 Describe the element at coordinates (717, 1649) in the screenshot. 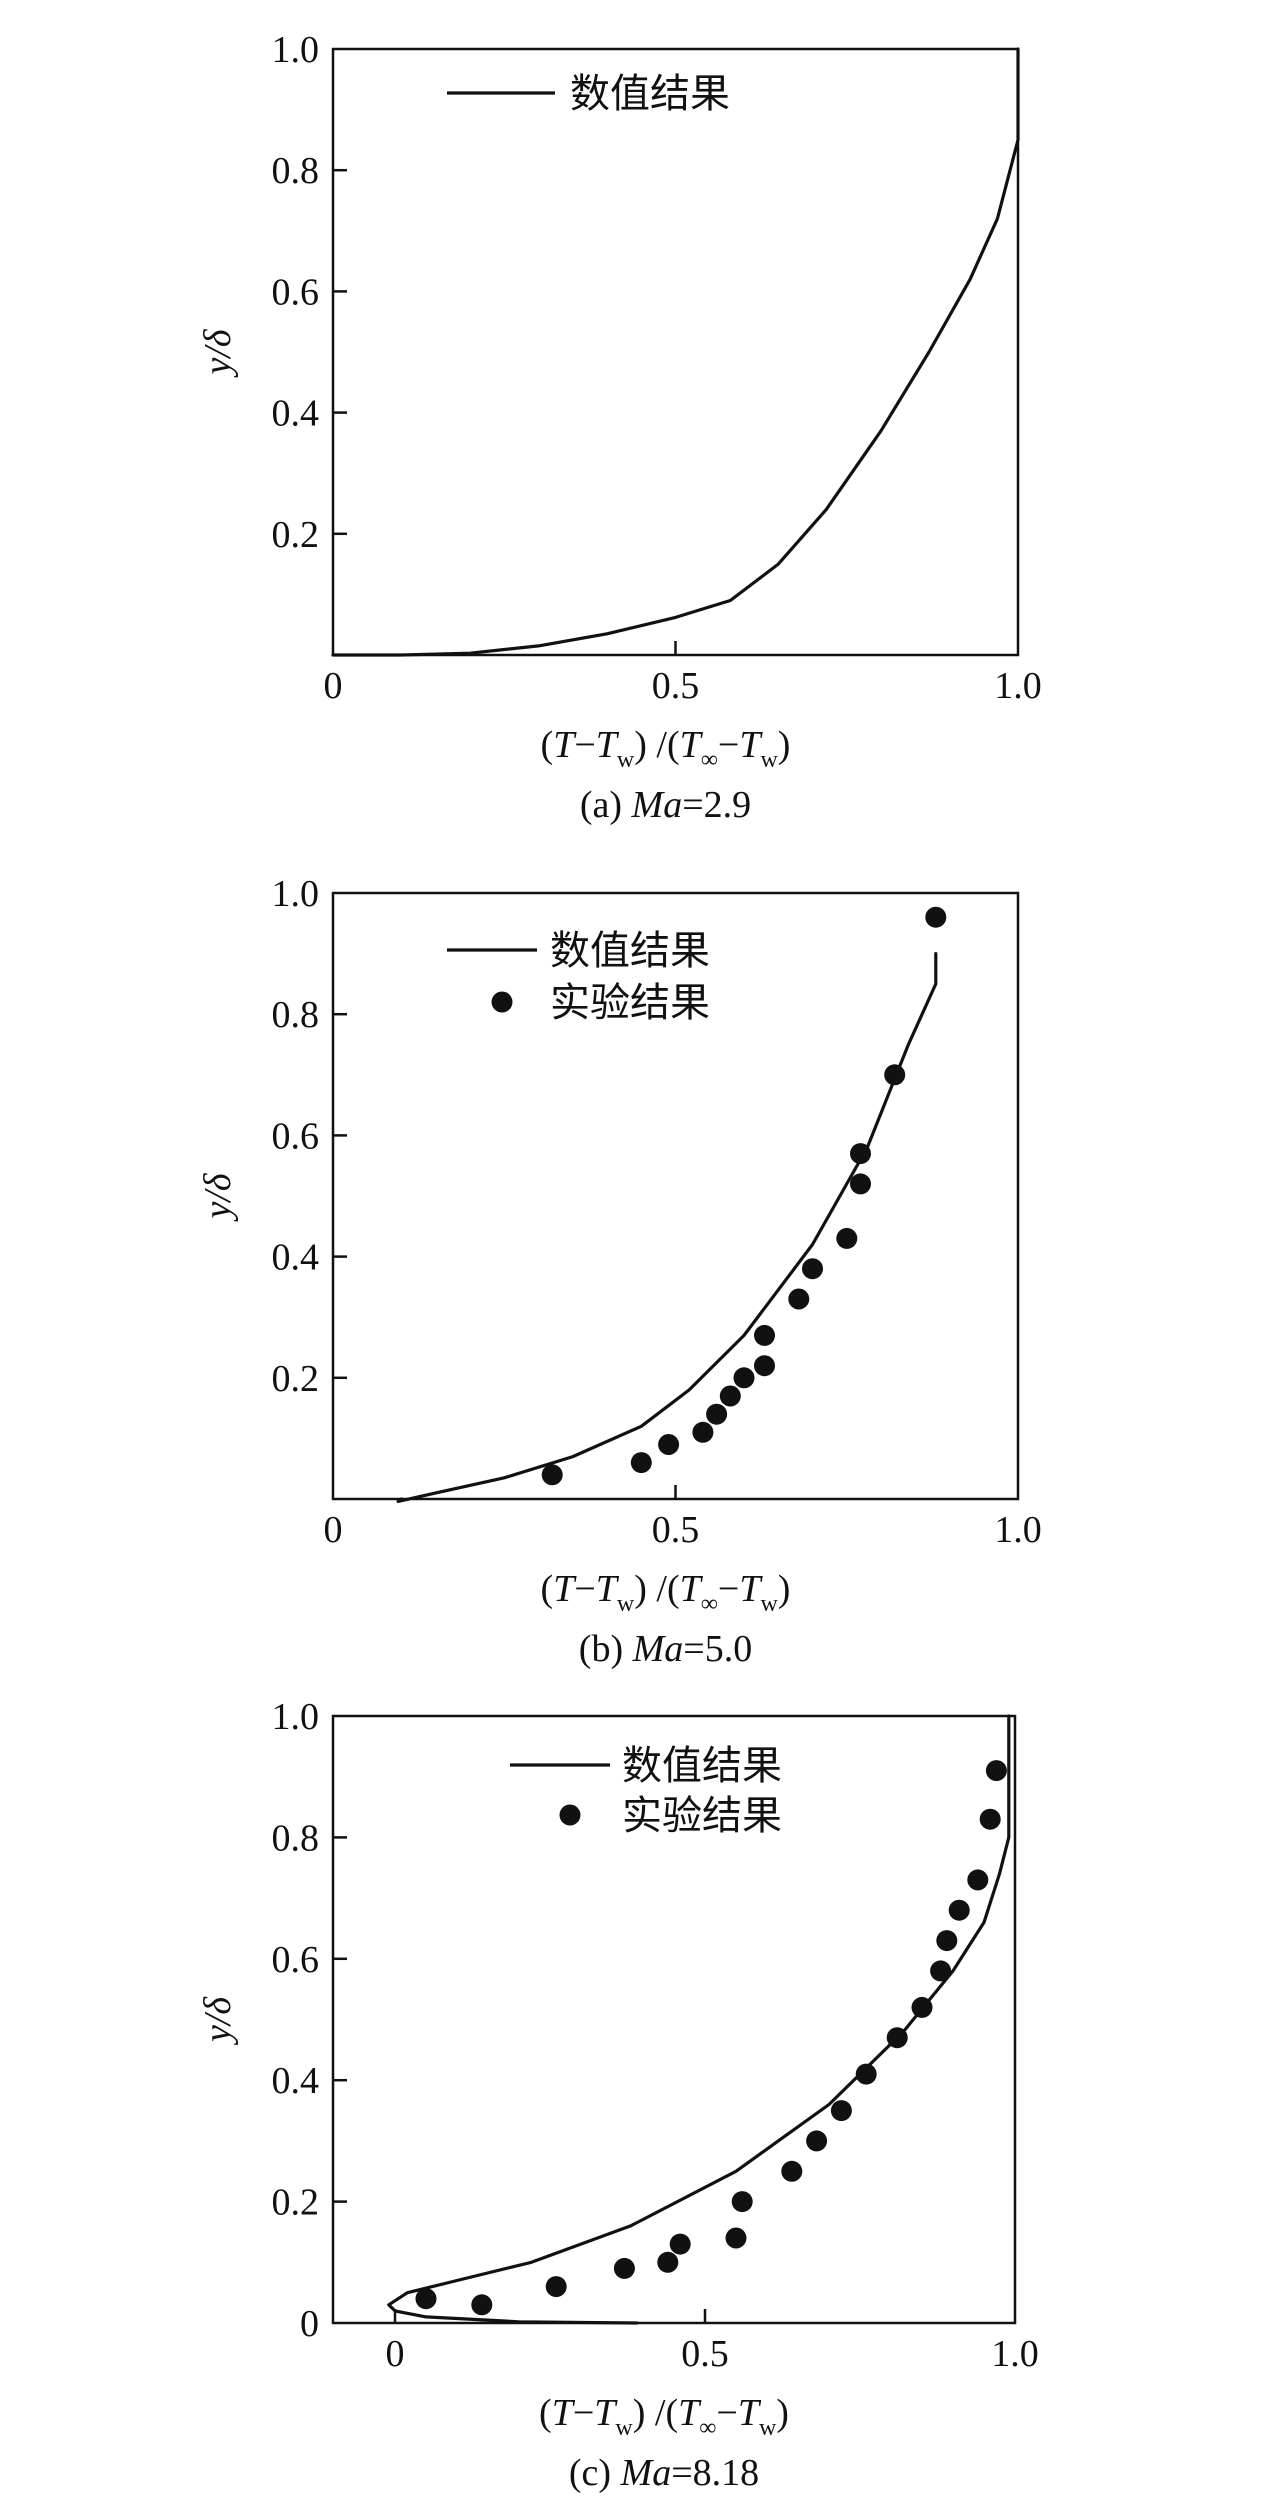

I see `caption-part: =5.0` at that location.